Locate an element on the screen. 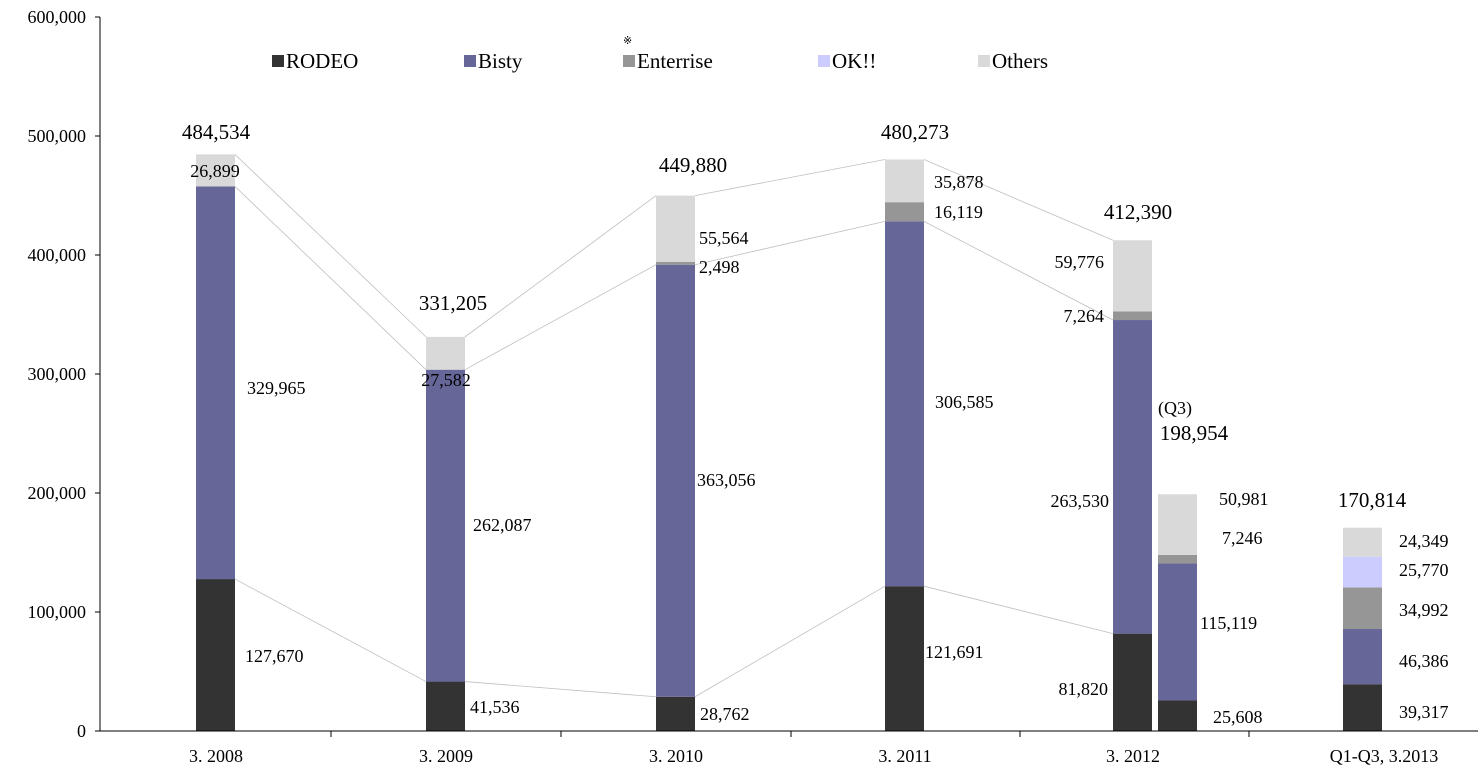 The width and height of the screenshot is (1483, 773). x-tick-label: Q1-Q3, 3.2013 is located at coordinates (1384, 756).